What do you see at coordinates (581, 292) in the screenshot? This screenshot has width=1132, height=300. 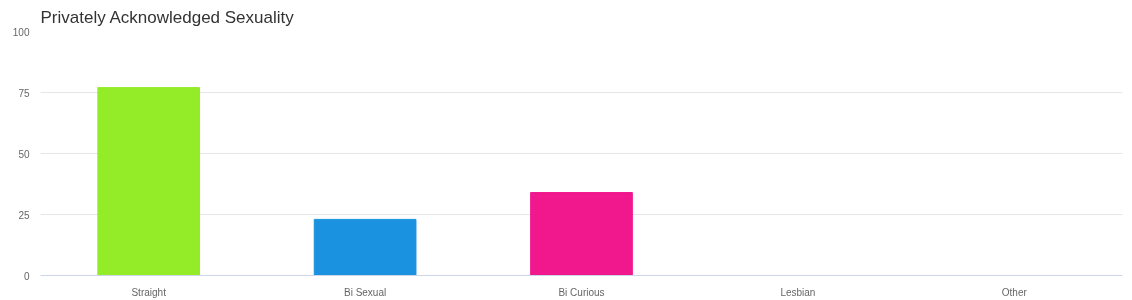 I see `x-tick-label: Bi Curious` at bounding box center [581, 292].